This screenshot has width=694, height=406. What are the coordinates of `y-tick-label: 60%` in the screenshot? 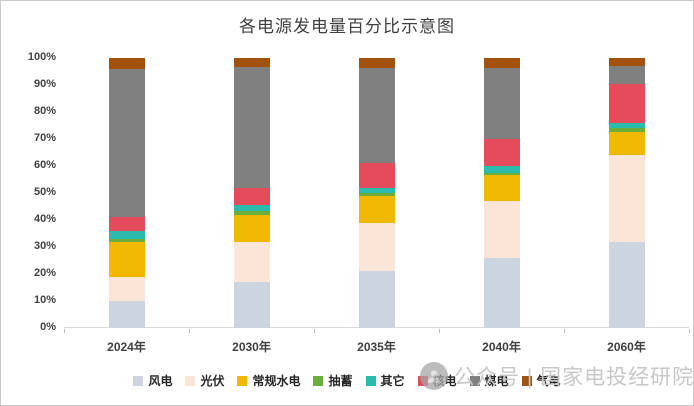 It's located at (44, 165).